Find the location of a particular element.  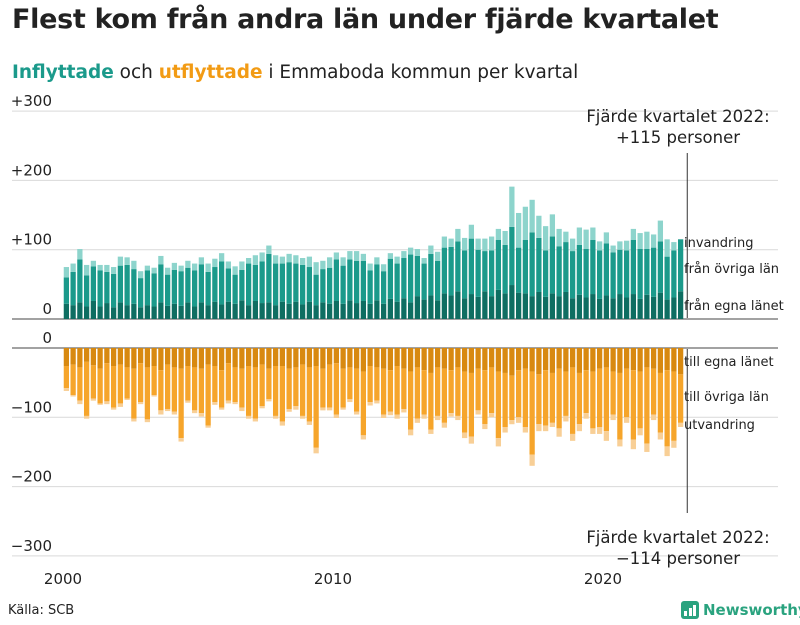

brand-name: Newsworthy is located at coordinates (751, 610).